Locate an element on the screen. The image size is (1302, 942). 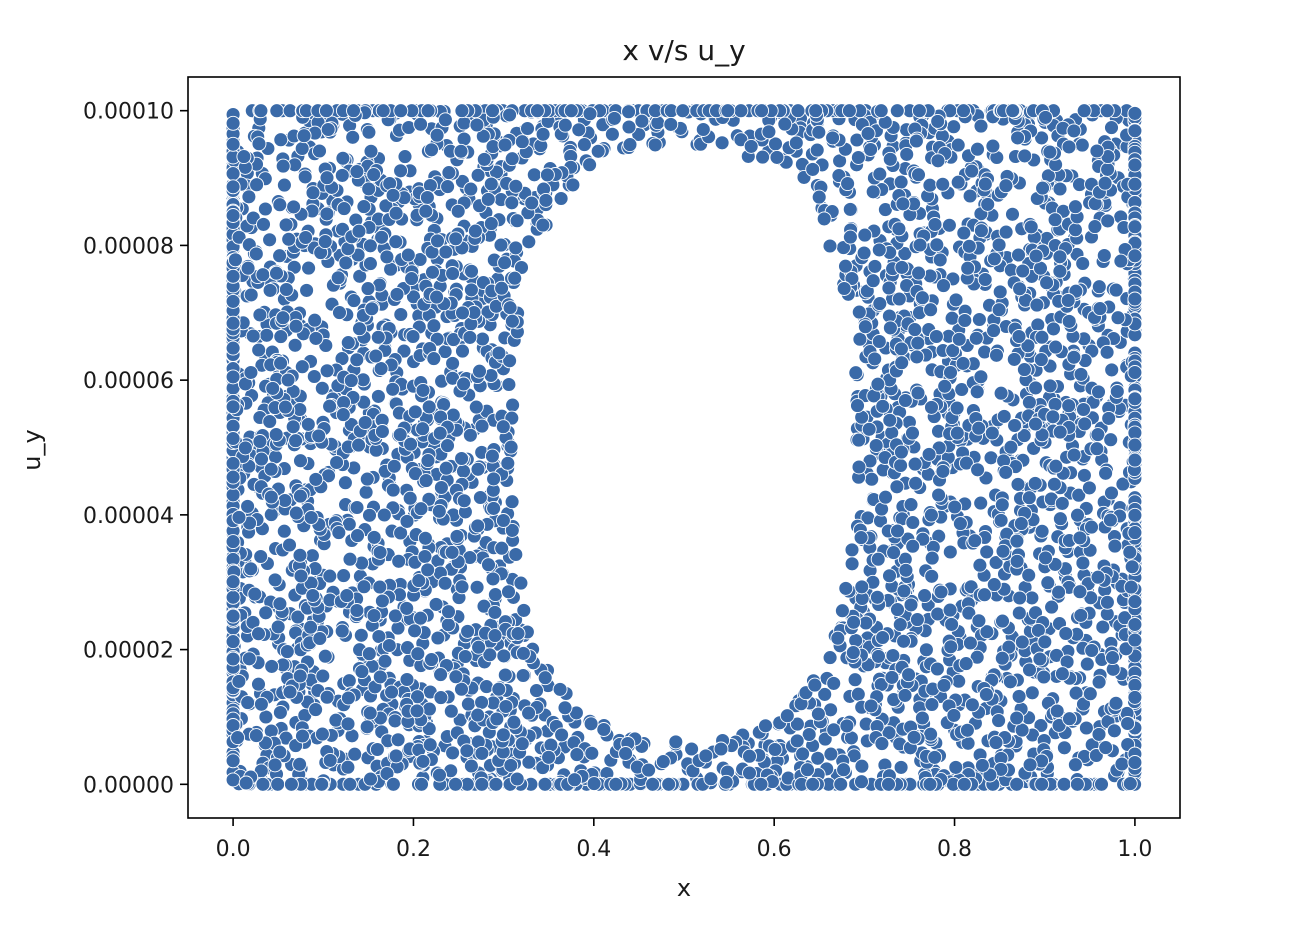
x-tick-label: 0.6 is located at coordinates (774, 849).